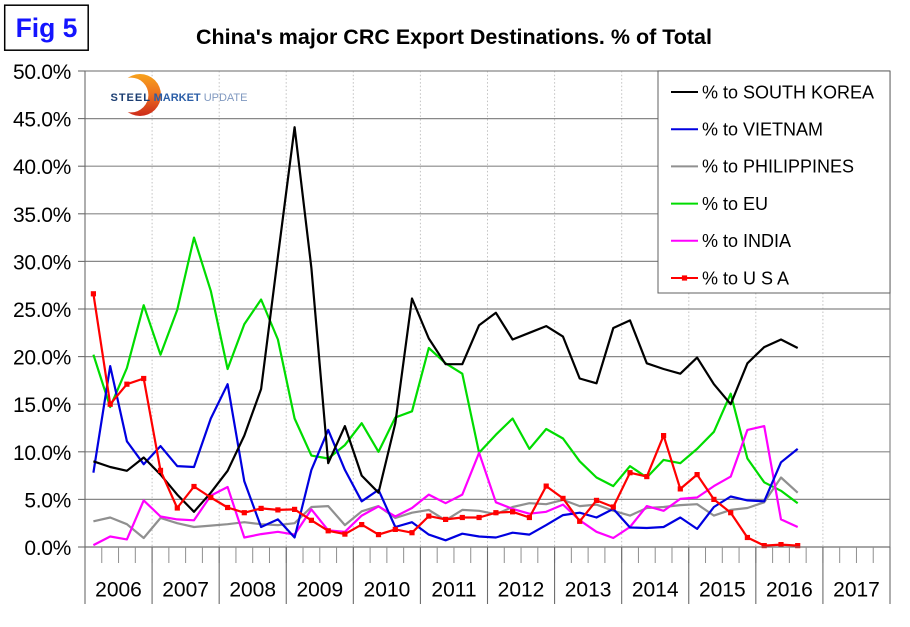 The image size is (910, 627). What do you see at coordinates (387, 590) in the screenshot?
I see `svg-text: 2010` at bounding box center [387, 590].